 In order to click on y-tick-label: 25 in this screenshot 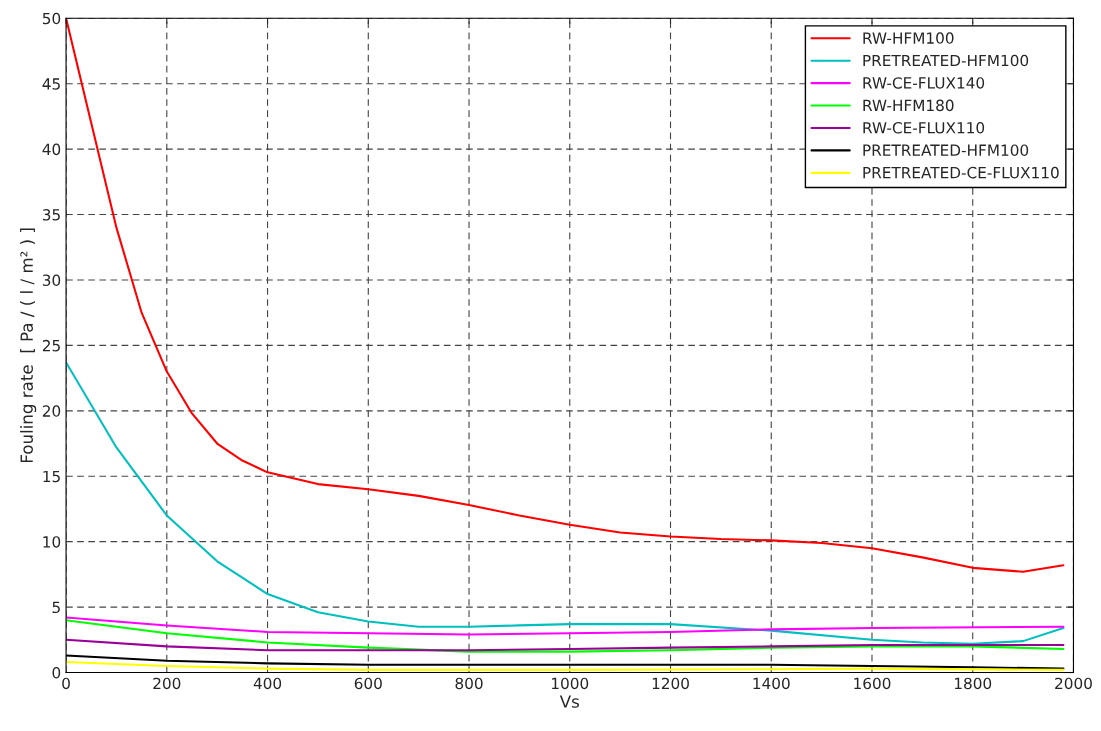, I will do `click(51, 345)`.